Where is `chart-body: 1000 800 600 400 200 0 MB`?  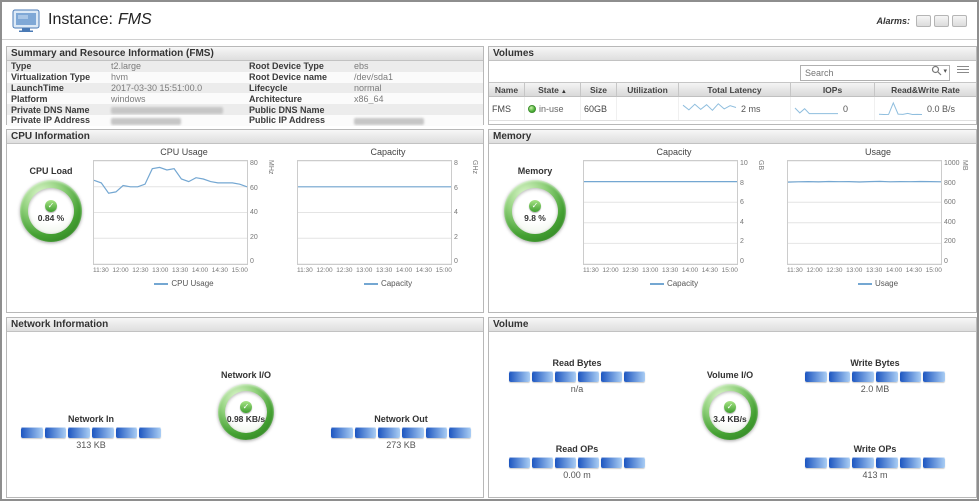
chart-body: 1000 800 600 400 200 0 MB is located at coordinates (878, 212).